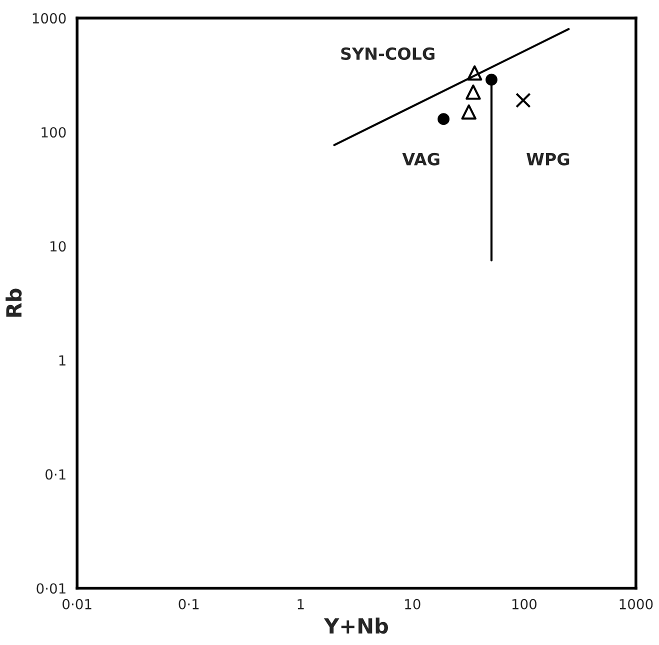  What do you see at coordinates (58, 246) in the screenshot?
I see `y-tick-label: 10` at bounding box center [58, 246].